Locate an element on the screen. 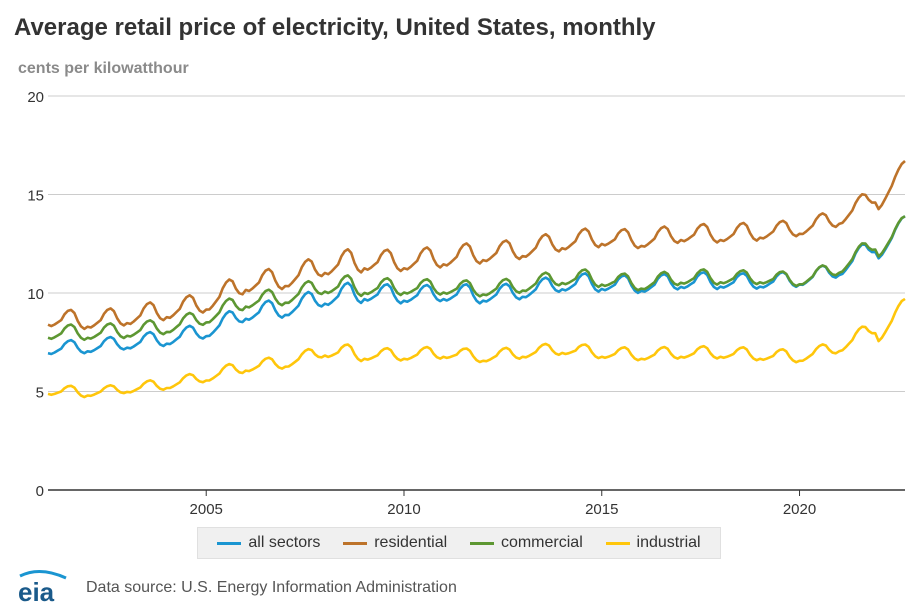 The height and width of the screenshot is (613, 920). legend-label-residential: residential is located at coordinates (411, 542).